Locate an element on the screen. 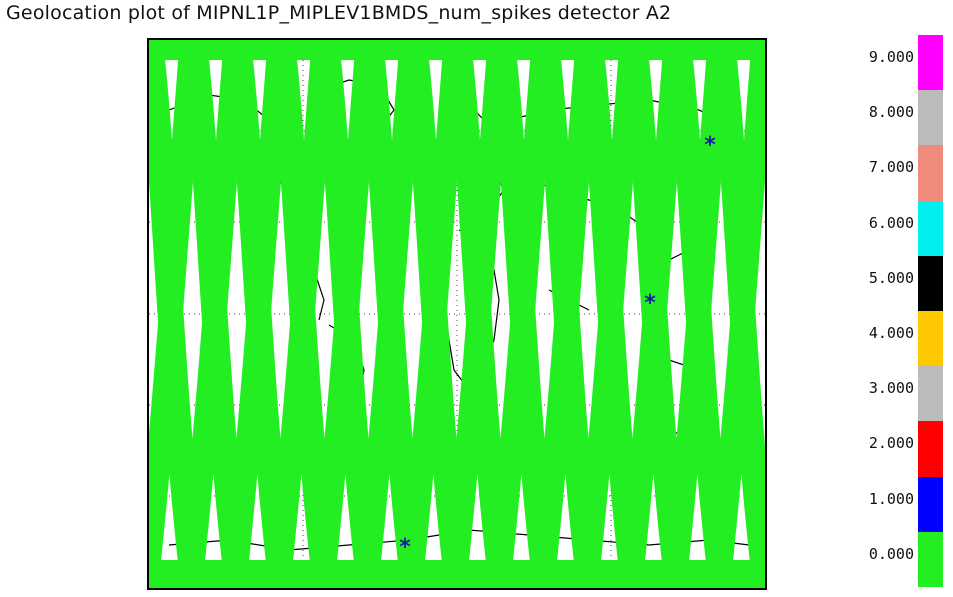  colorbar-tick-label: 0.000 is located at coordinates (891, 553).